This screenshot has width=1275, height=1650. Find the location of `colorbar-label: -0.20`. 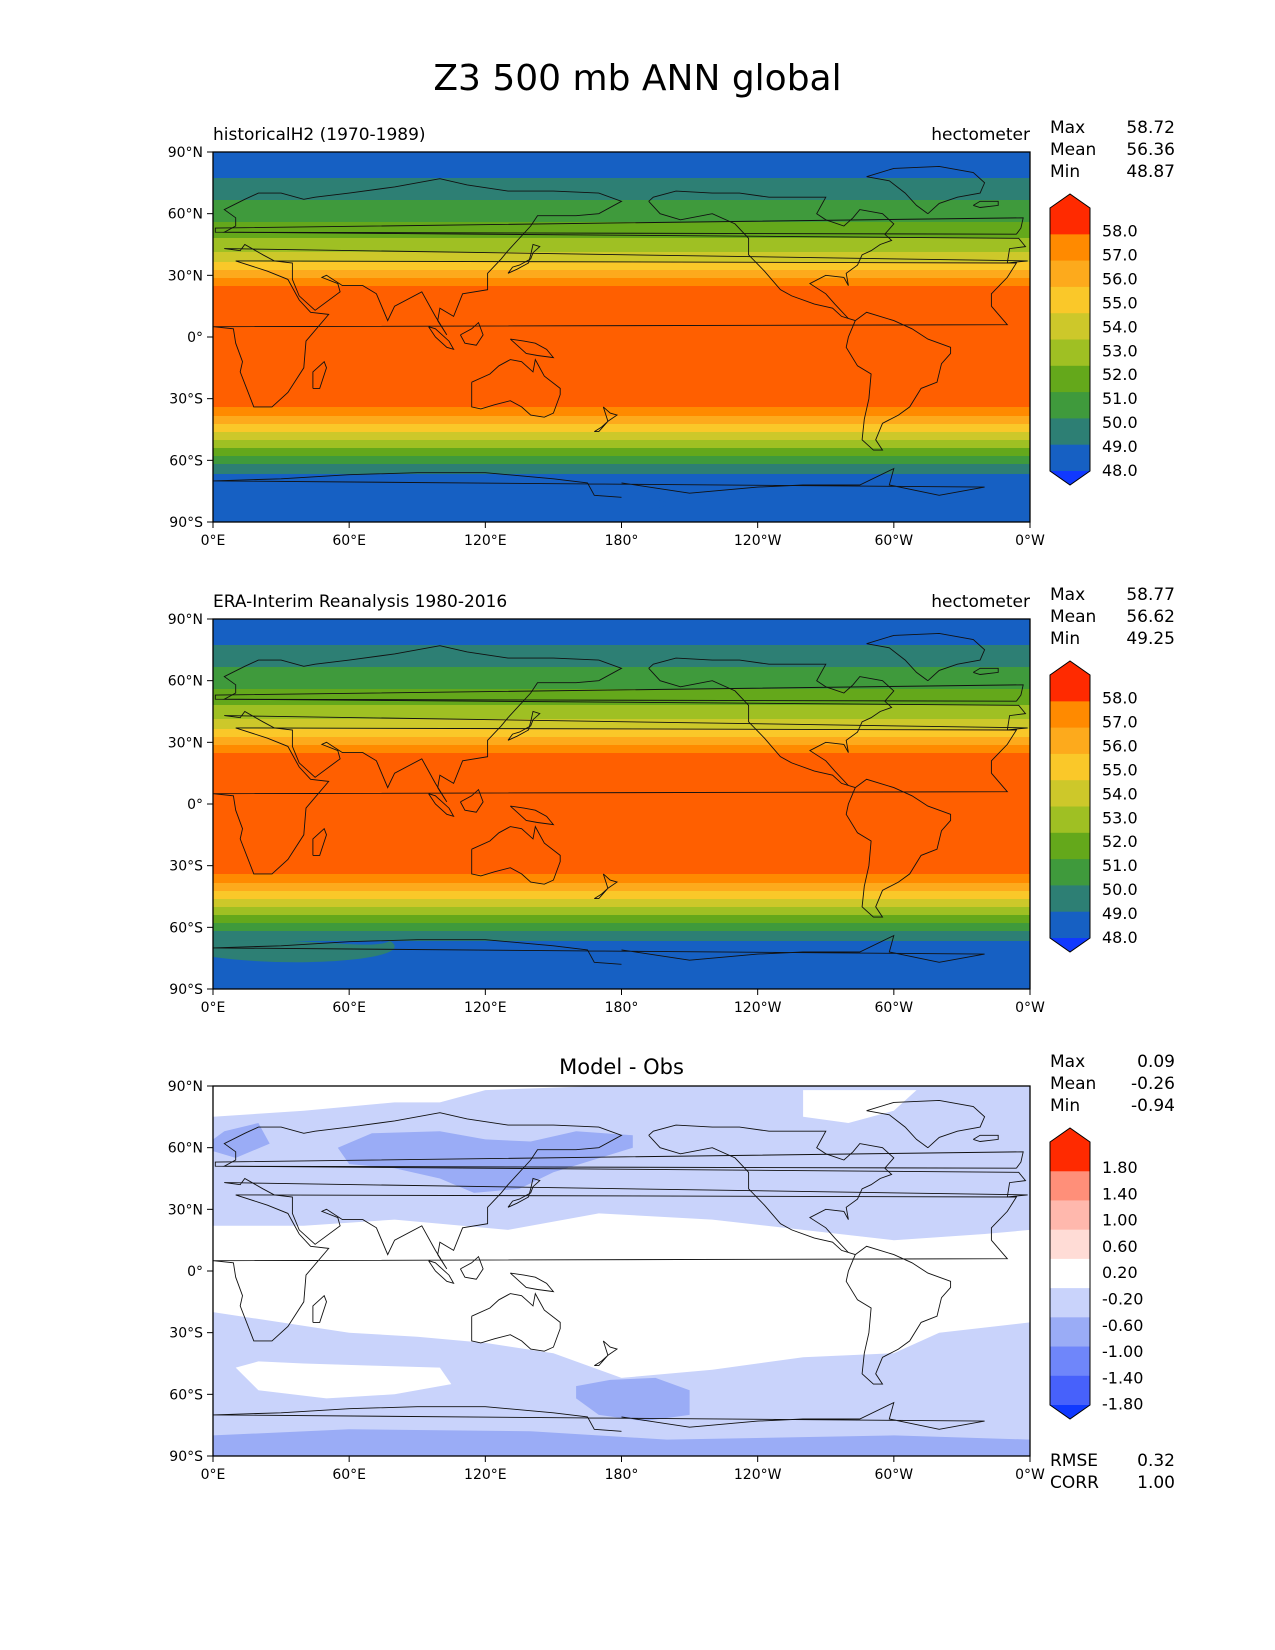

colorbar-label: -0.20 is located at coordinates (1122, 1298).